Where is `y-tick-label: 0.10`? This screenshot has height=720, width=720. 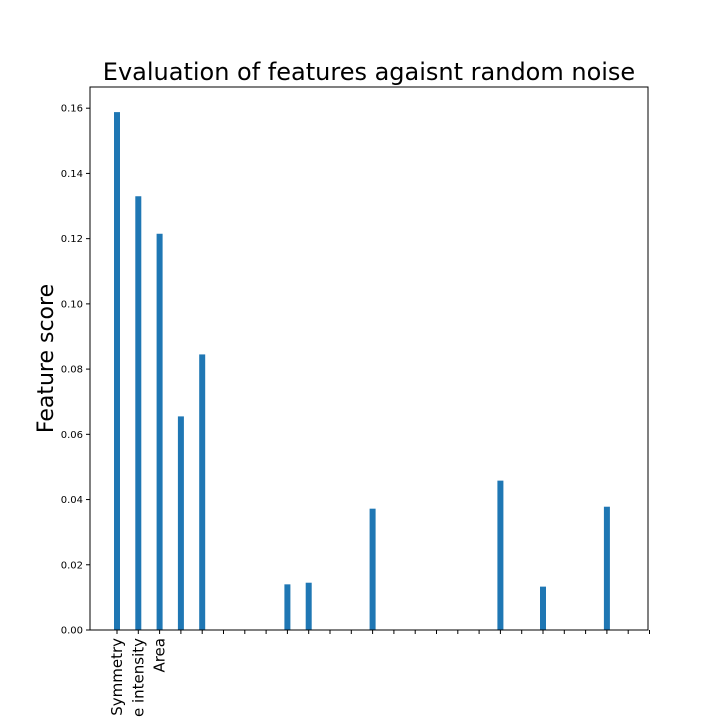
y-tick-label: 0.10 is located at coordinates (72, 304).